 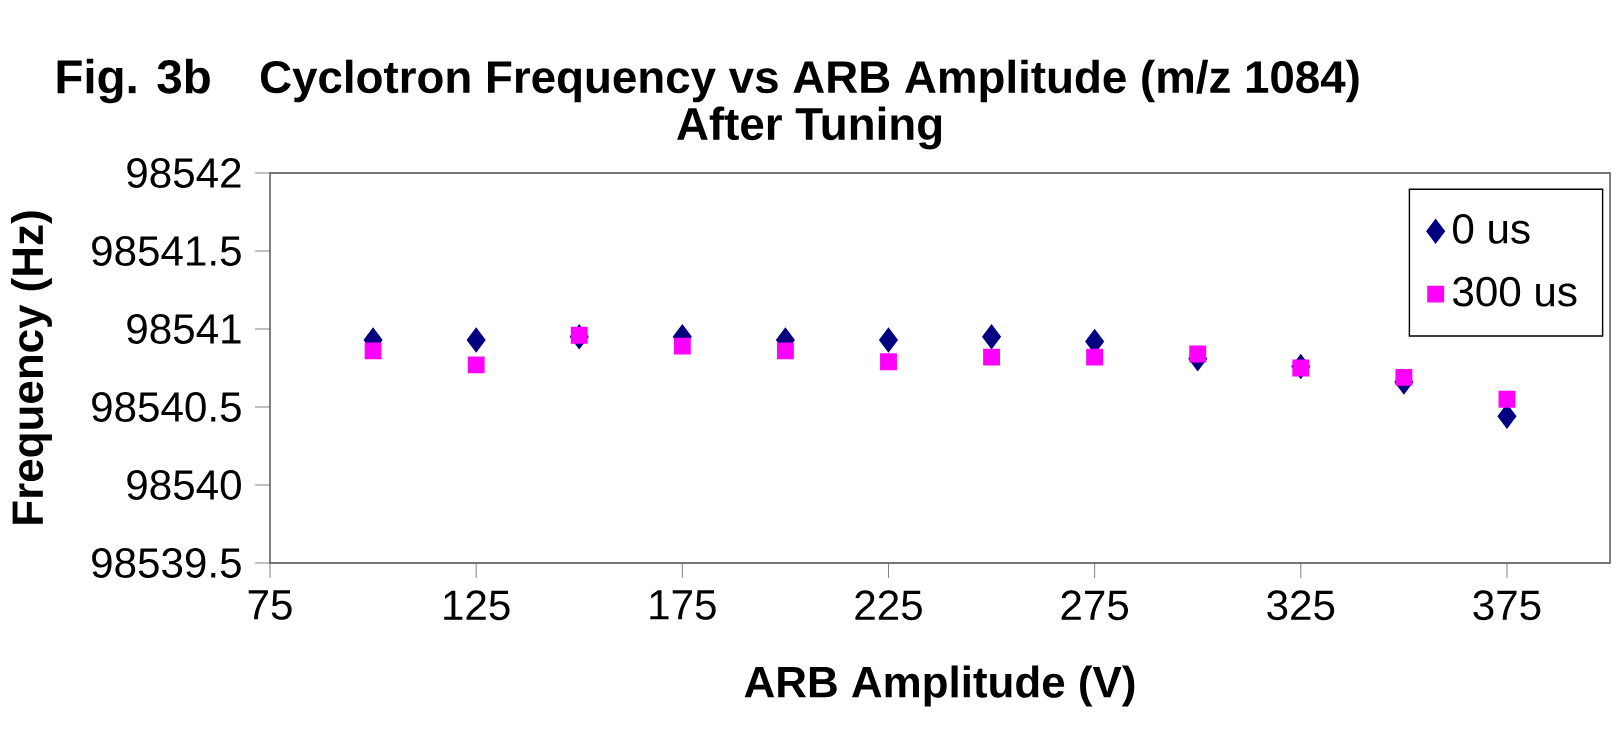 What do you see at coordinates (184, 485) in the screenshot?
I see `y-tick-label: 98540` at bounding box center [184, 485].